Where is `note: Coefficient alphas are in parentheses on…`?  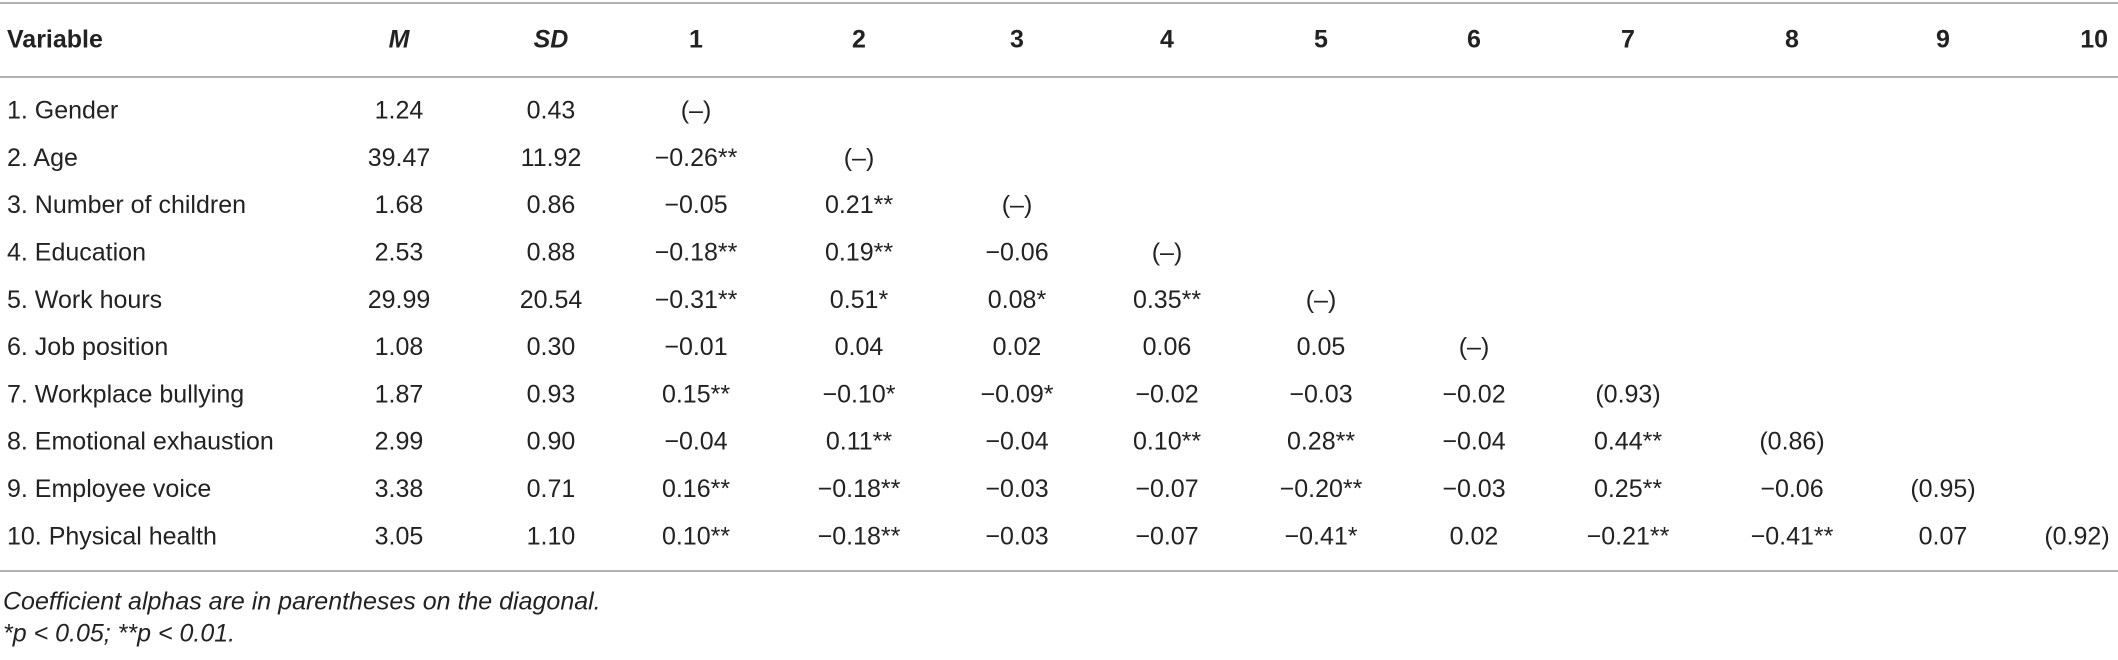 note: Coefficient alphas are in parentheses on… is located at coordinates (302, 602).